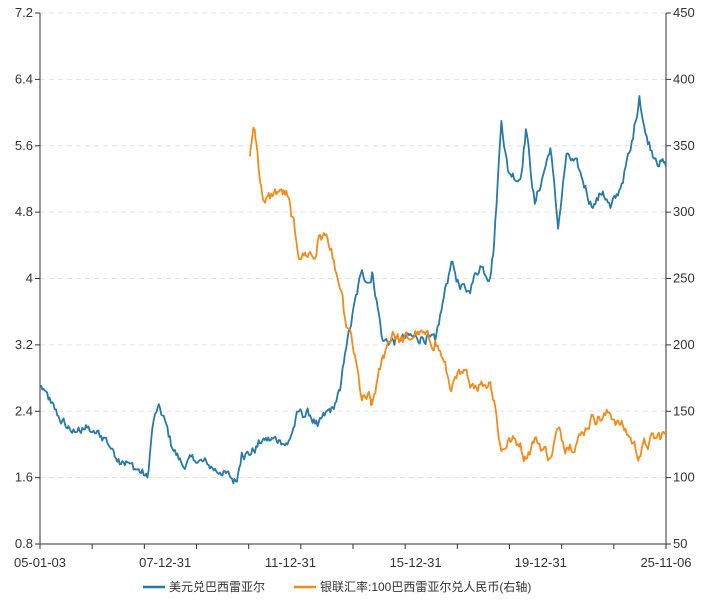  I want to click on legend-label: 银联汇率:100巴西雷亚尔兑人民币(右轴), so click(425, 586).